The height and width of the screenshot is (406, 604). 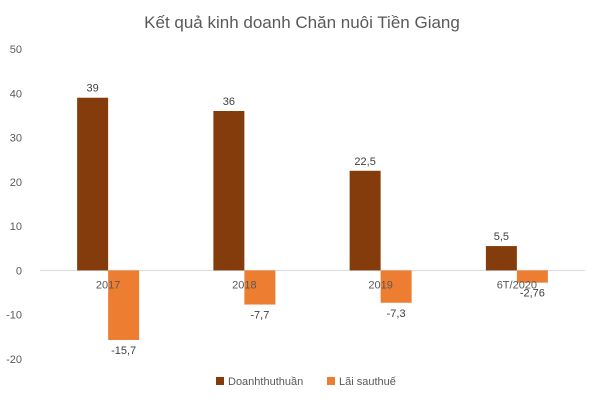 What do you see at coordinates (16, 139) in the screenshot?
I see `y-tick-label: 30` at bounding box center [16, 139].